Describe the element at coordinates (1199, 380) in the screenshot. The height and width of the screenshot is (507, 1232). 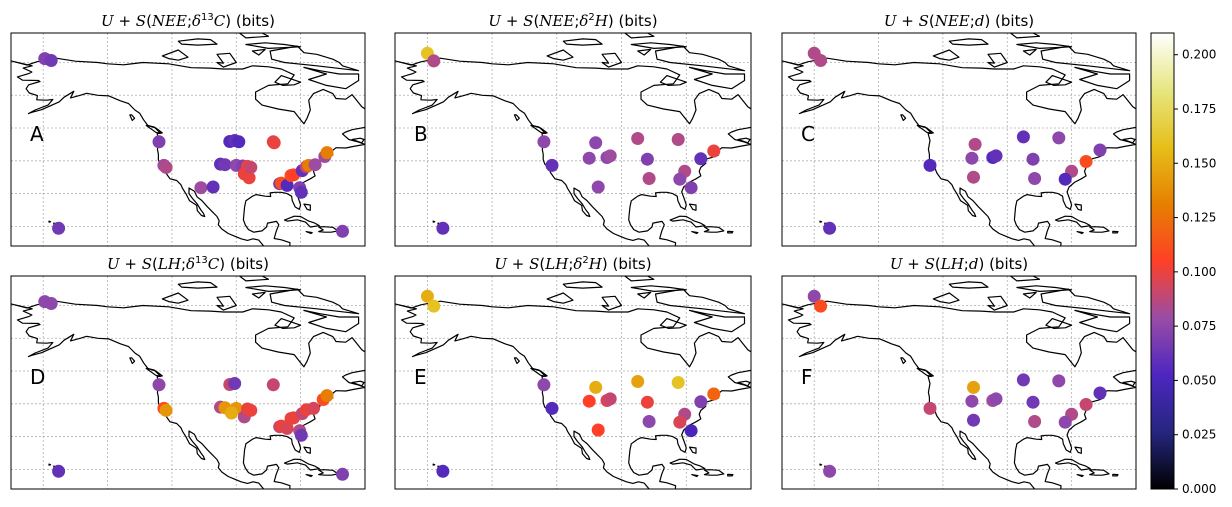
I see `colorbar-tick-label: 0.050` at that location.